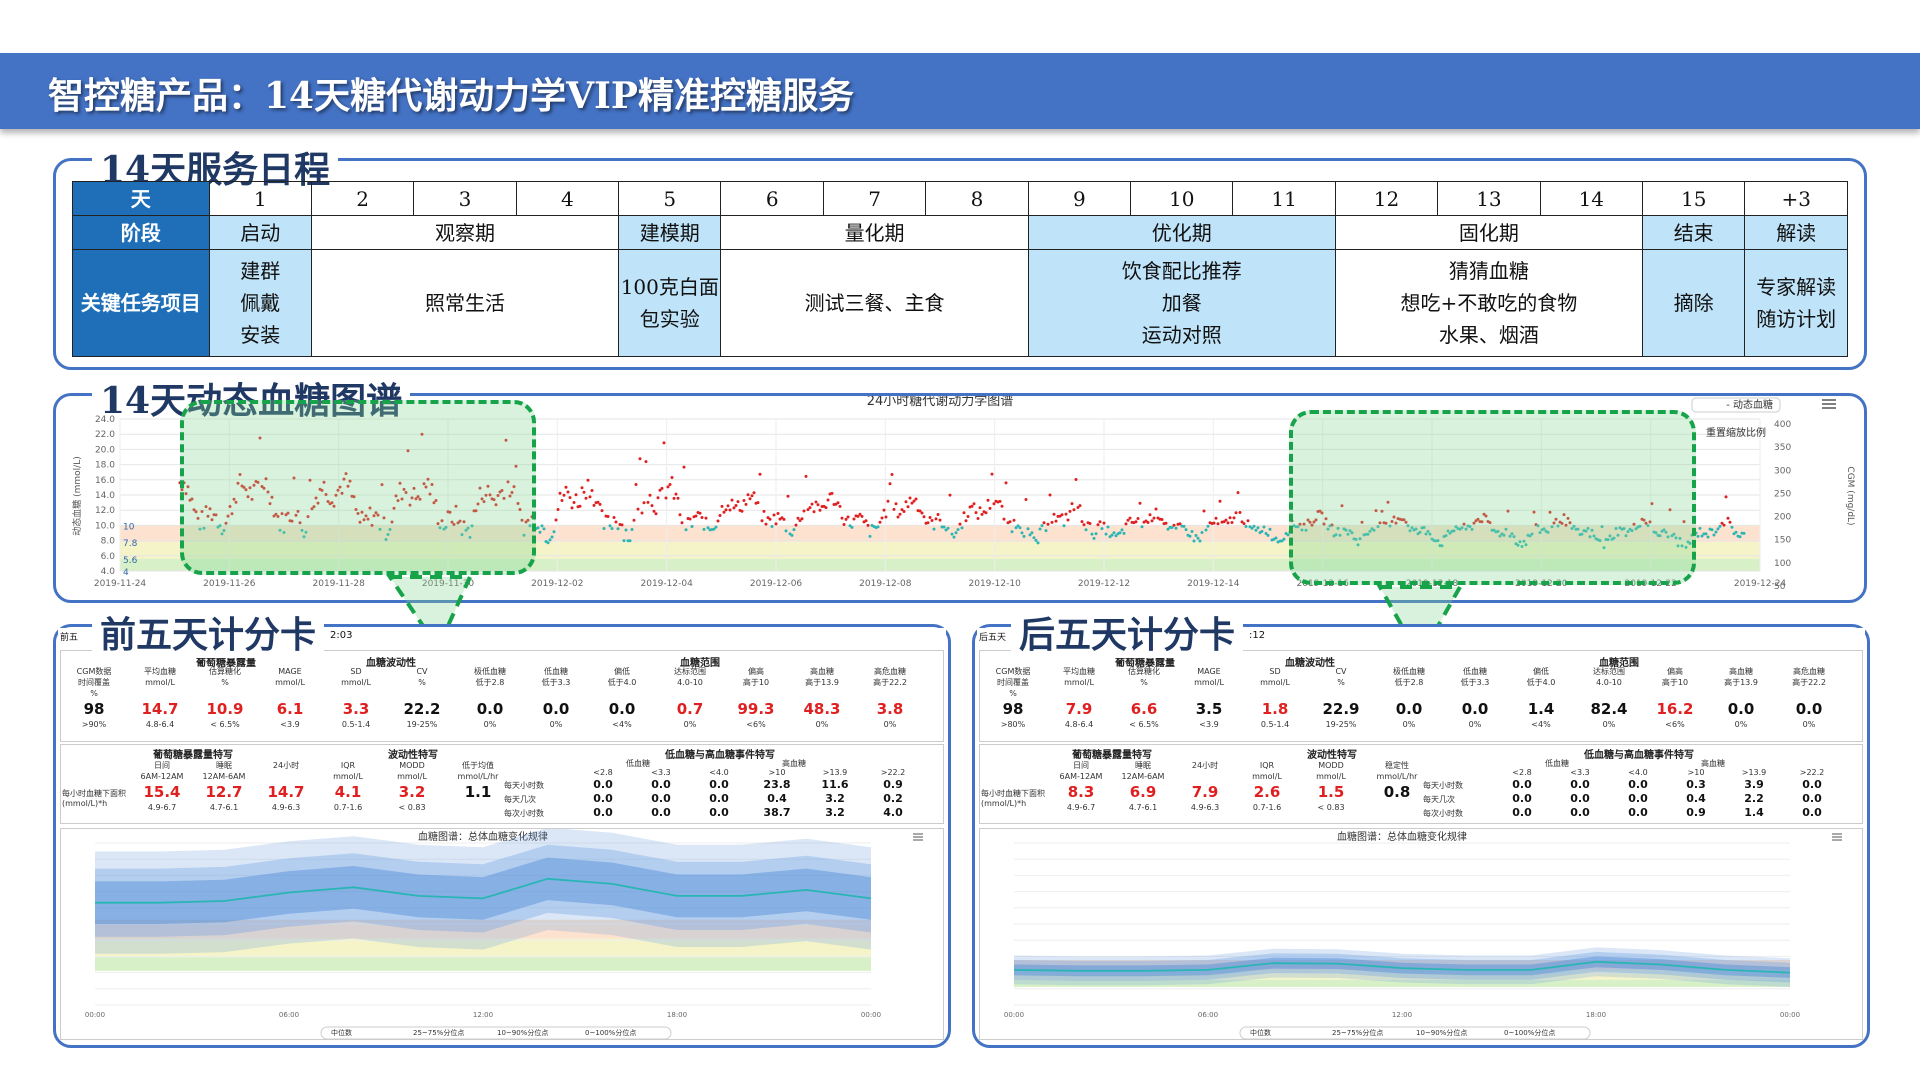 The height and width of the screenshot is (1080, 1920). I want to click on metric-5: CV% 22.2 19-25%, so click(422, 698).